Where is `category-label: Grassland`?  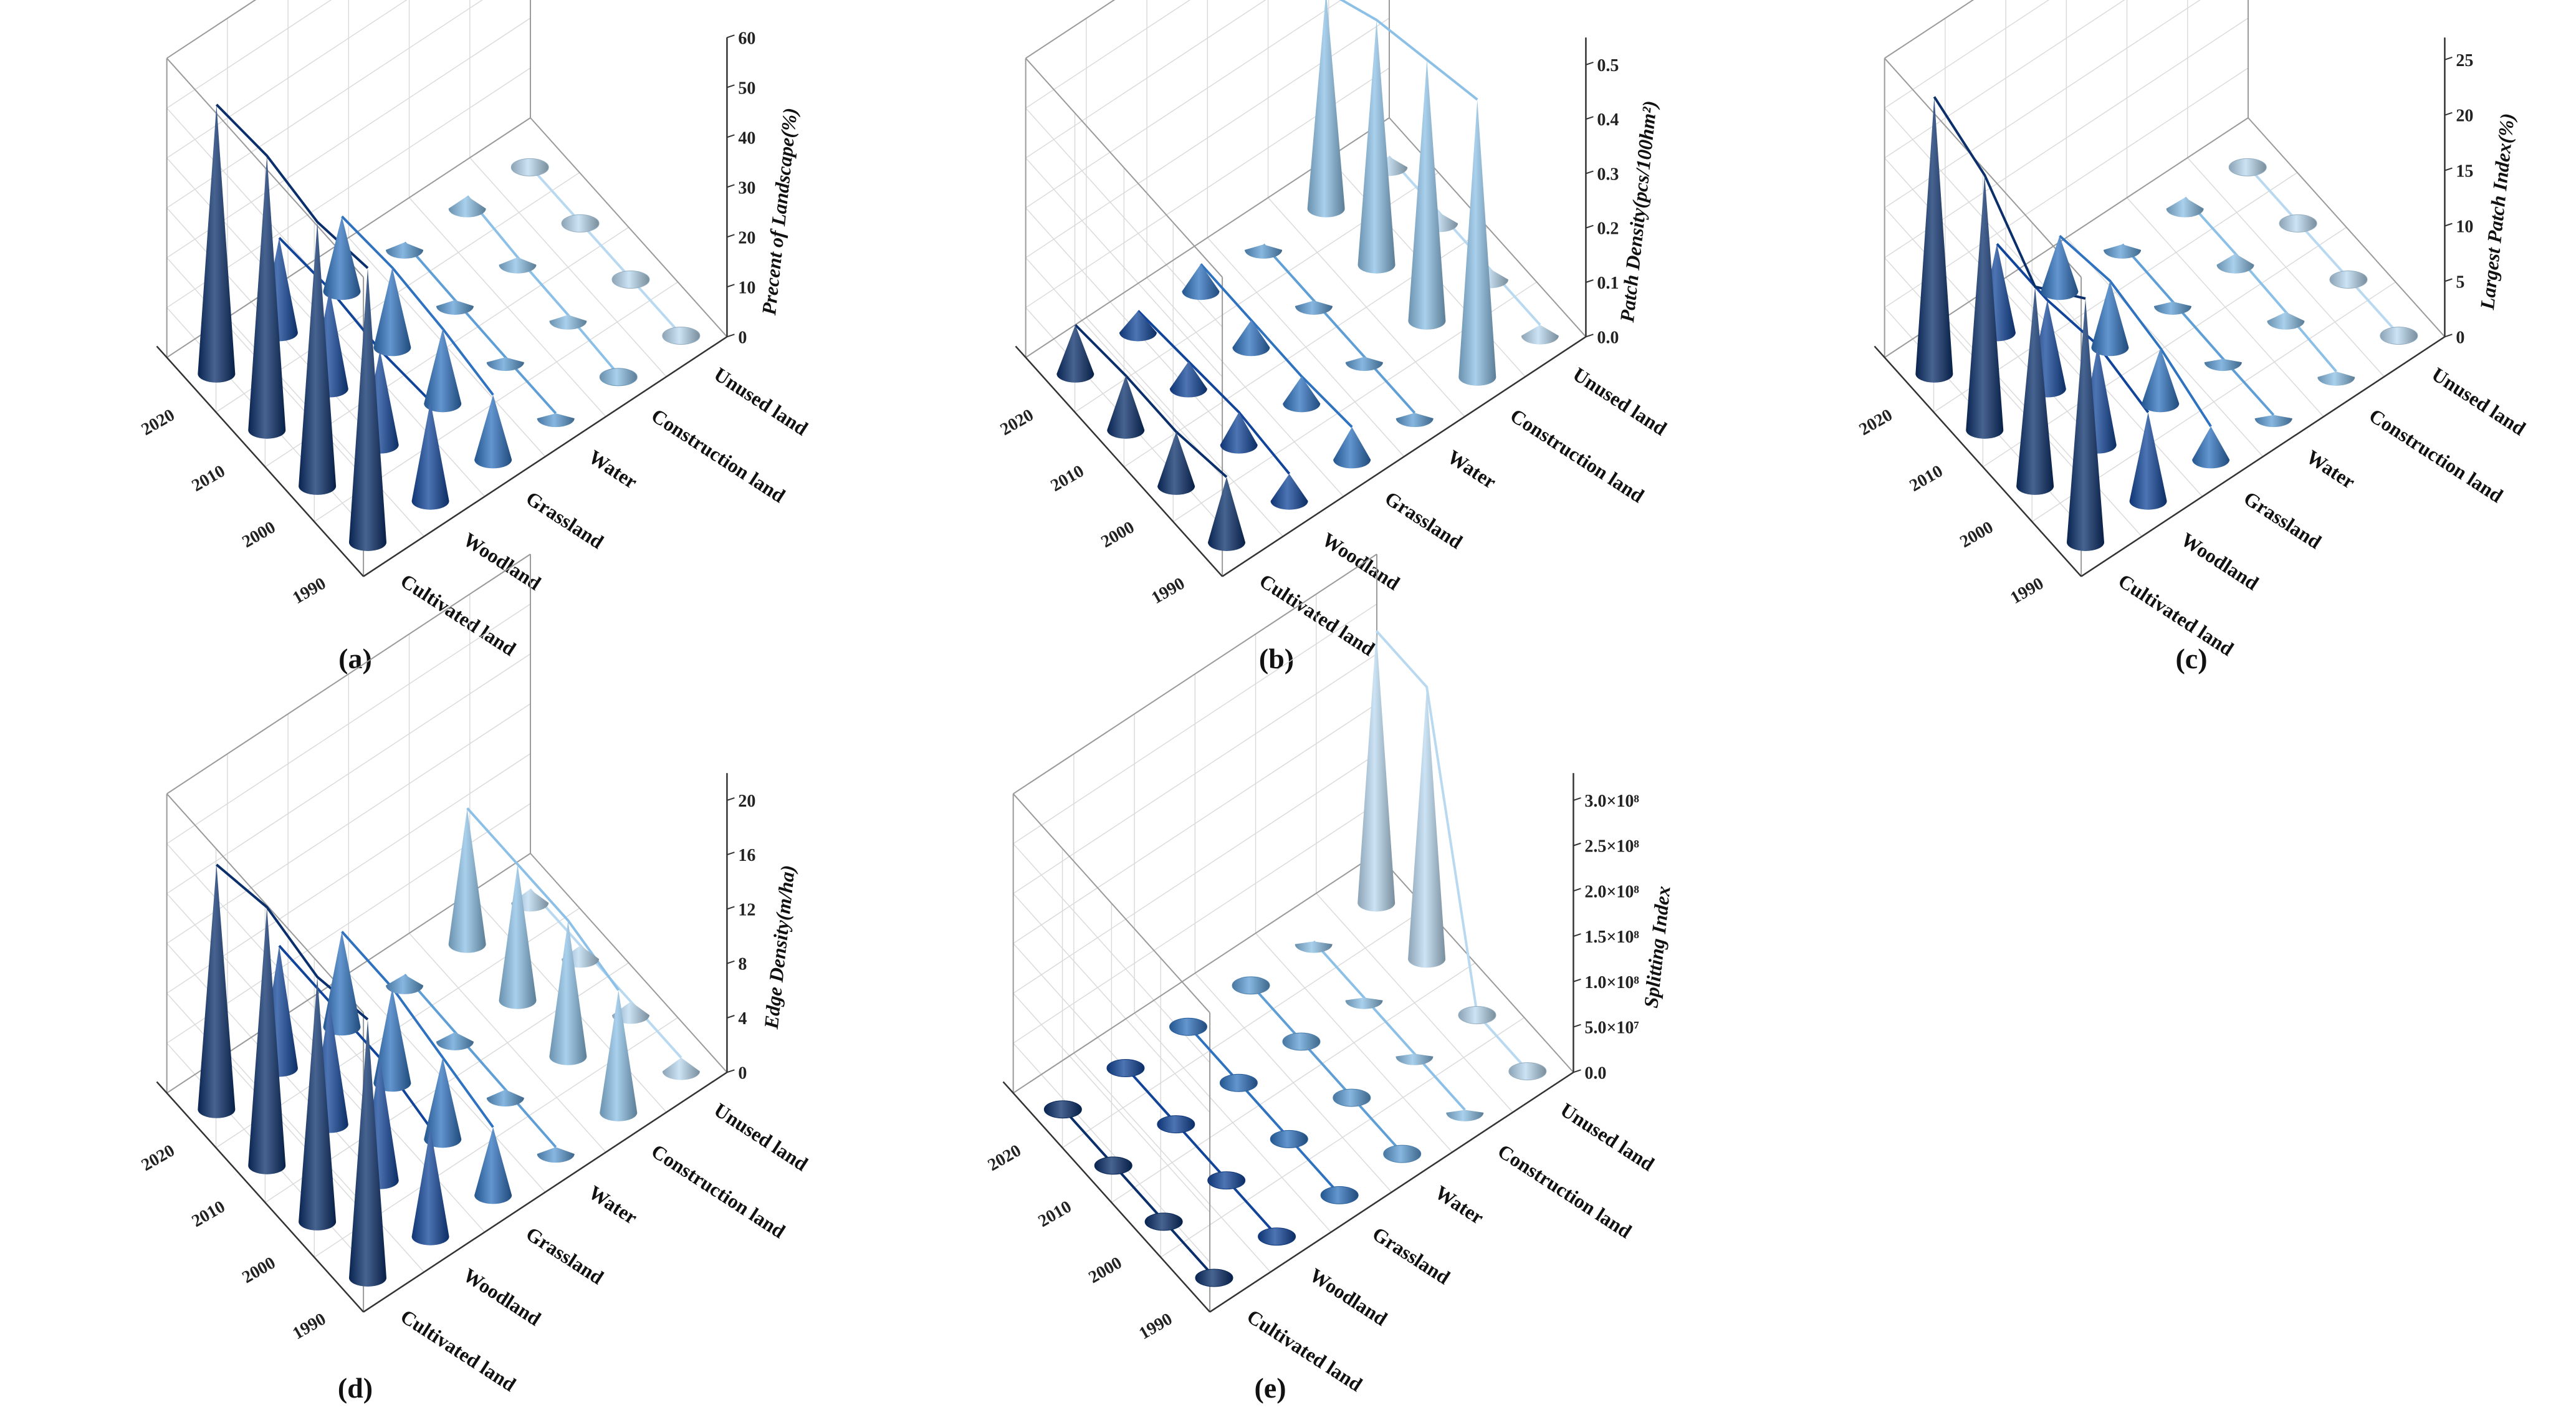
category-label: Grassland is located at coordinates (565, 1255).